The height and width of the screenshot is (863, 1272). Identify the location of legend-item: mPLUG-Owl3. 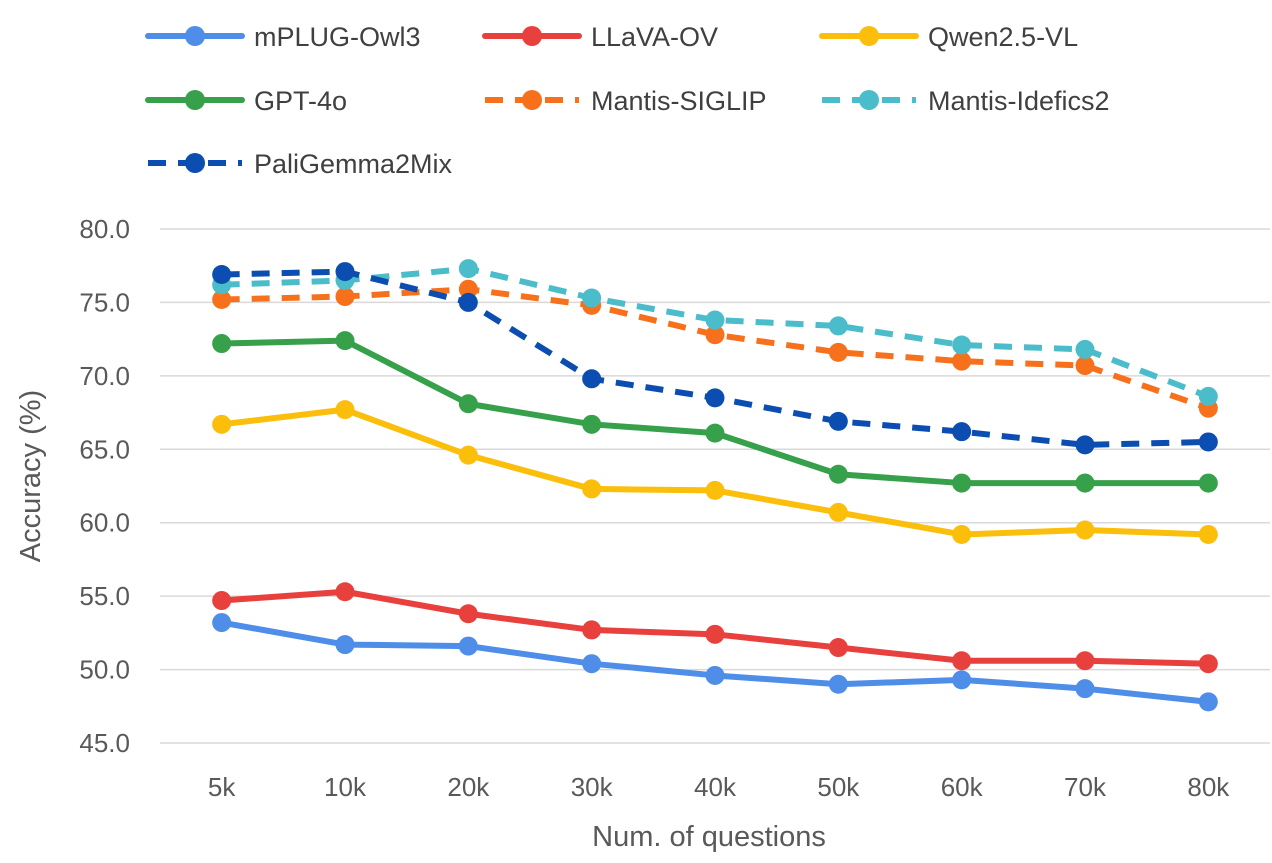
(283, 37).